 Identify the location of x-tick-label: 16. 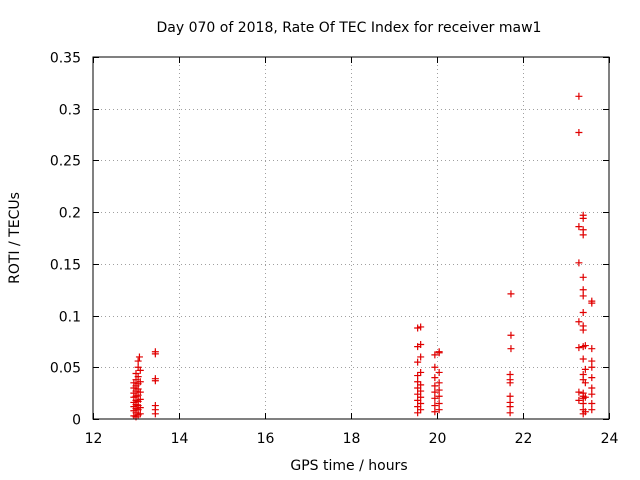
(266, 439).